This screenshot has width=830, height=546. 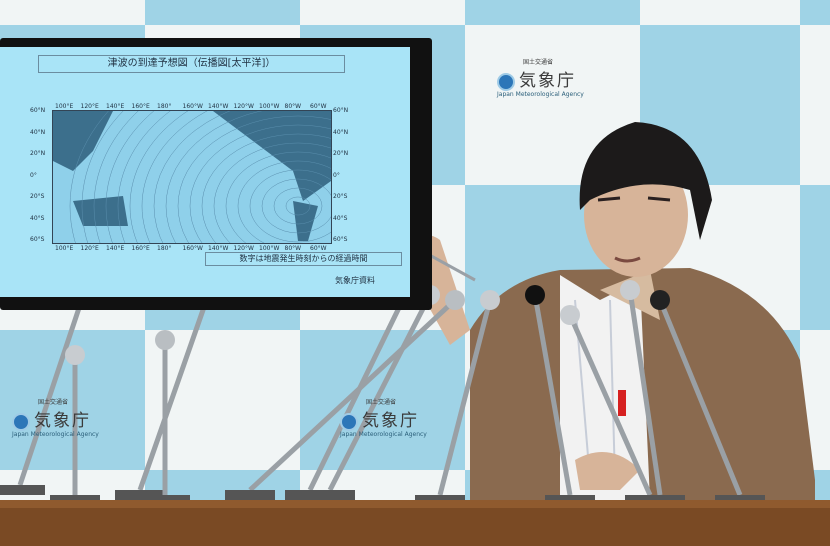 What do you see at coordinates (303, 259) in the screenshot?
I see `slide-note: 数字は地震発生時刻からの経過時間` at bounding box center [303, 259].